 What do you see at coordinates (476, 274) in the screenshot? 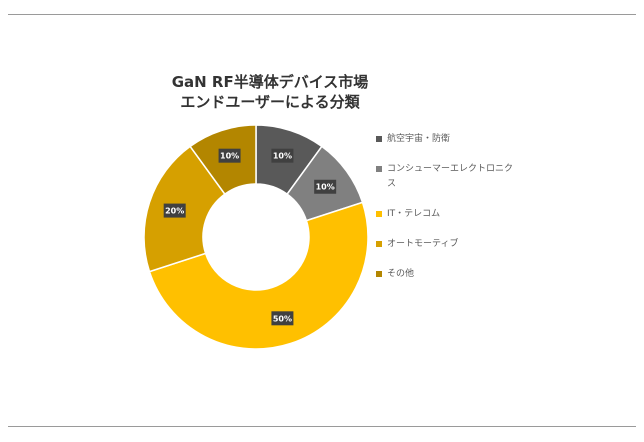
I see `legend-item-other: その他` at bounding box center [476, 274].